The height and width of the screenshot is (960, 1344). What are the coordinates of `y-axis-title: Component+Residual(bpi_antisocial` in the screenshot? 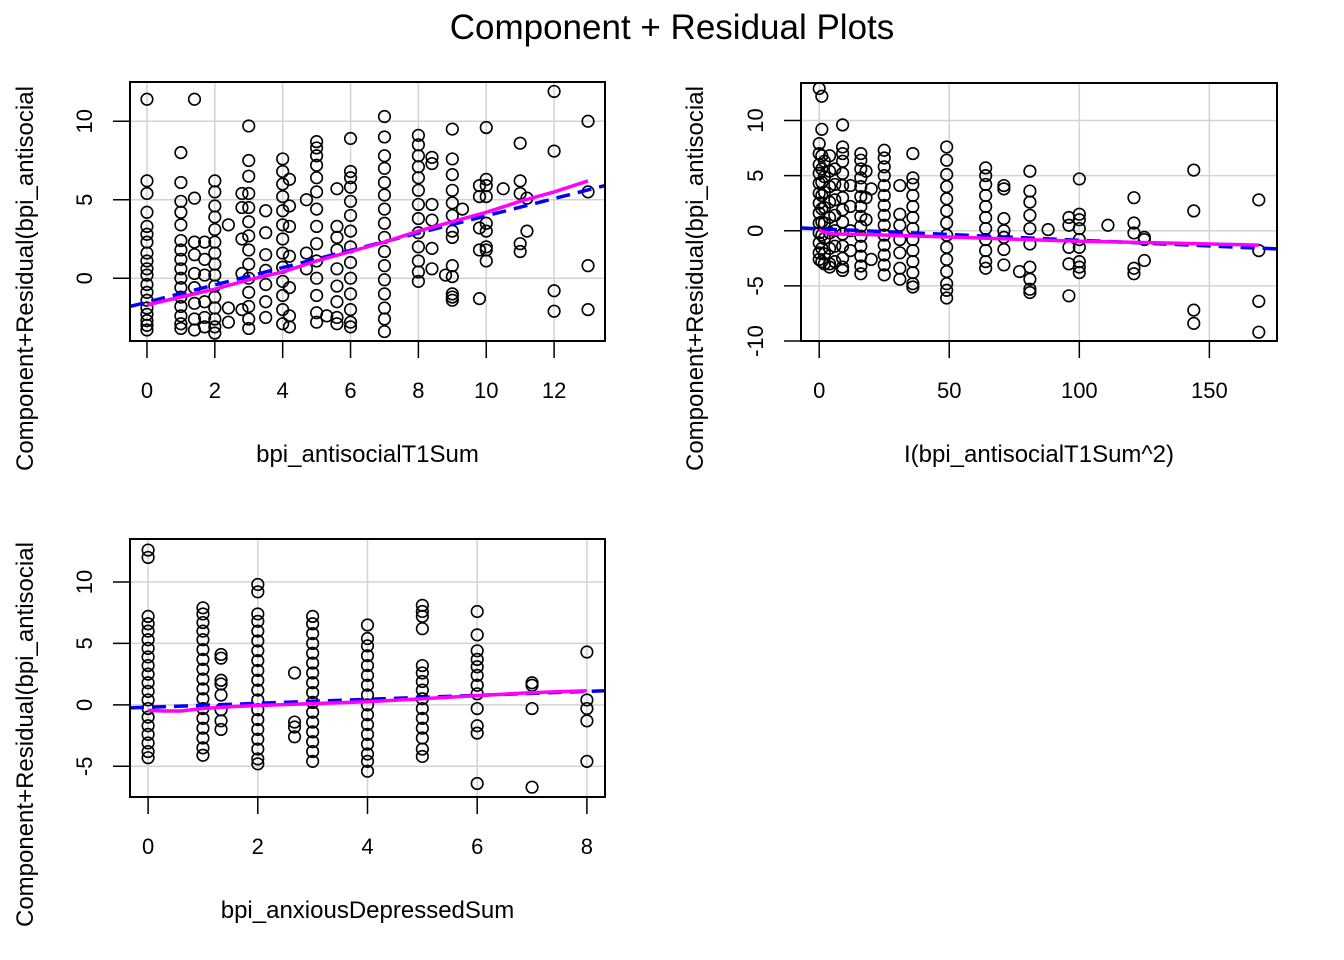 It's located at (695, 278).